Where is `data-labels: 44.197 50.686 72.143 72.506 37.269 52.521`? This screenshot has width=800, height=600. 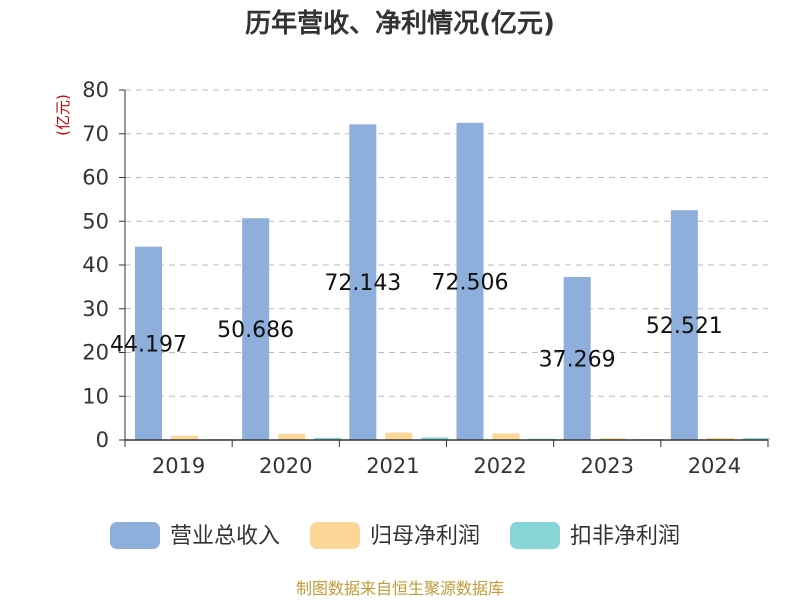 data-labels: 44.197 50.686 72.143 72.506 37.269 52.521 is located at coordinates (416, 321).